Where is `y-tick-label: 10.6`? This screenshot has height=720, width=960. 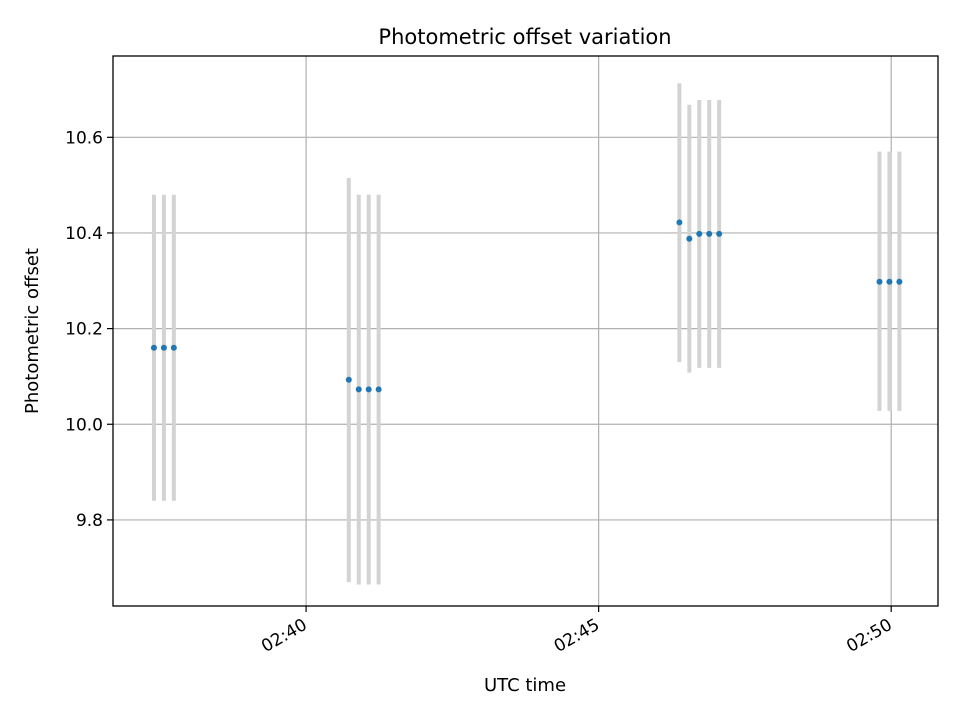
y-tick-label: 10.6 is located at coordinates (84, 138).